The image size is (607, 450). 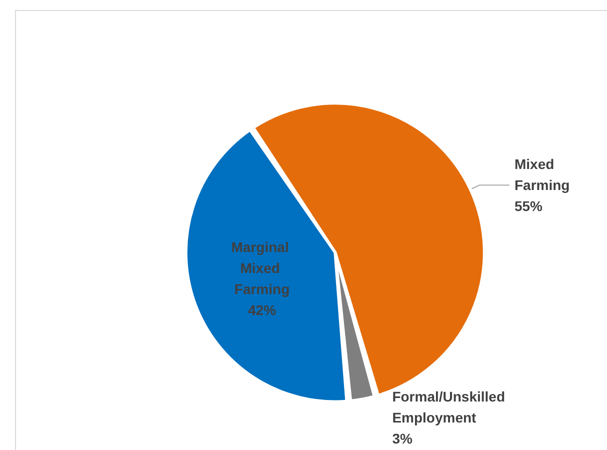 I want to click on slice-label: Marginal Mixed Farming, so click(x=262, y=267).